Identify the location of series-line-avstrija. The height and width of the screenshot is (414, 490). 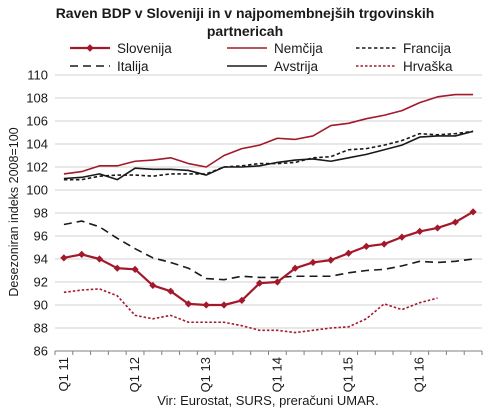
(268, 155).